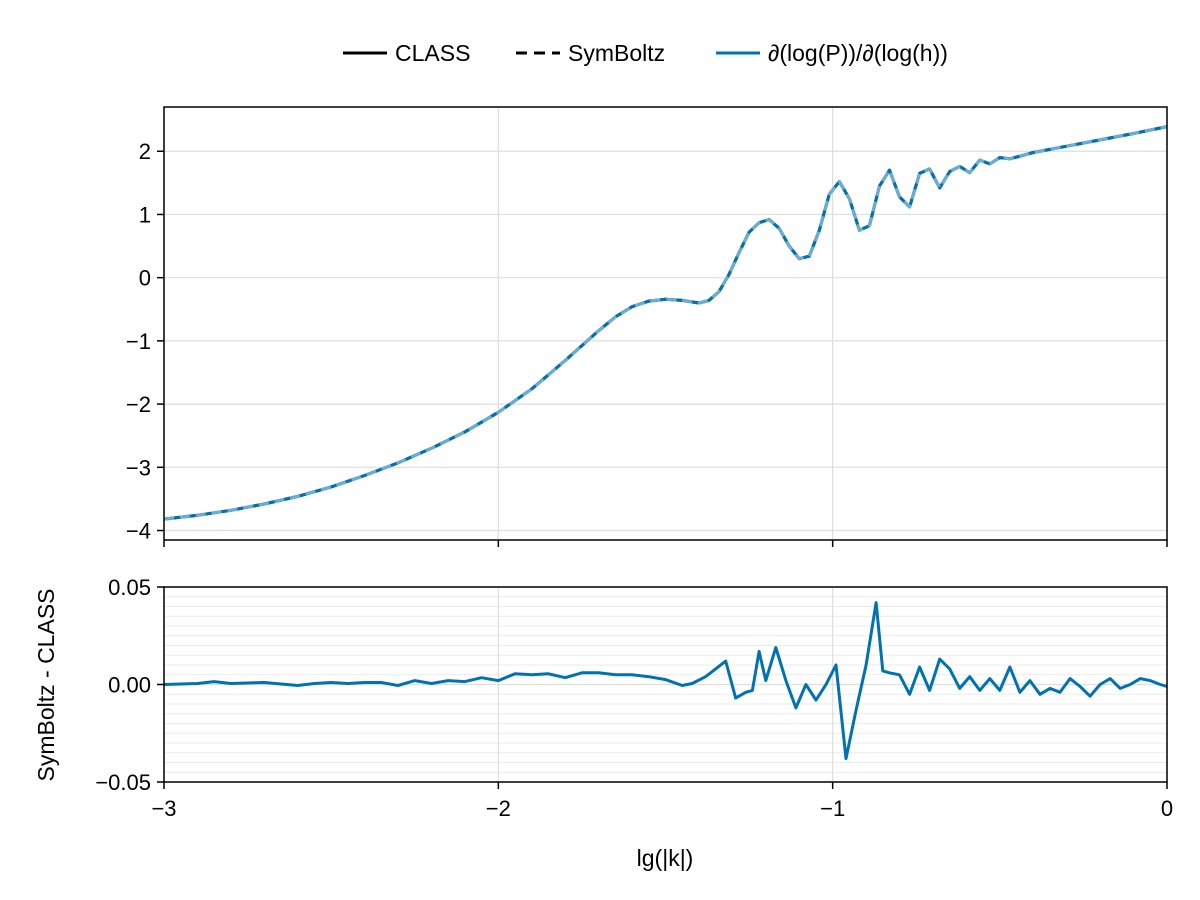  I want to click on y-tick-label: 0.00, so click(129, 685).